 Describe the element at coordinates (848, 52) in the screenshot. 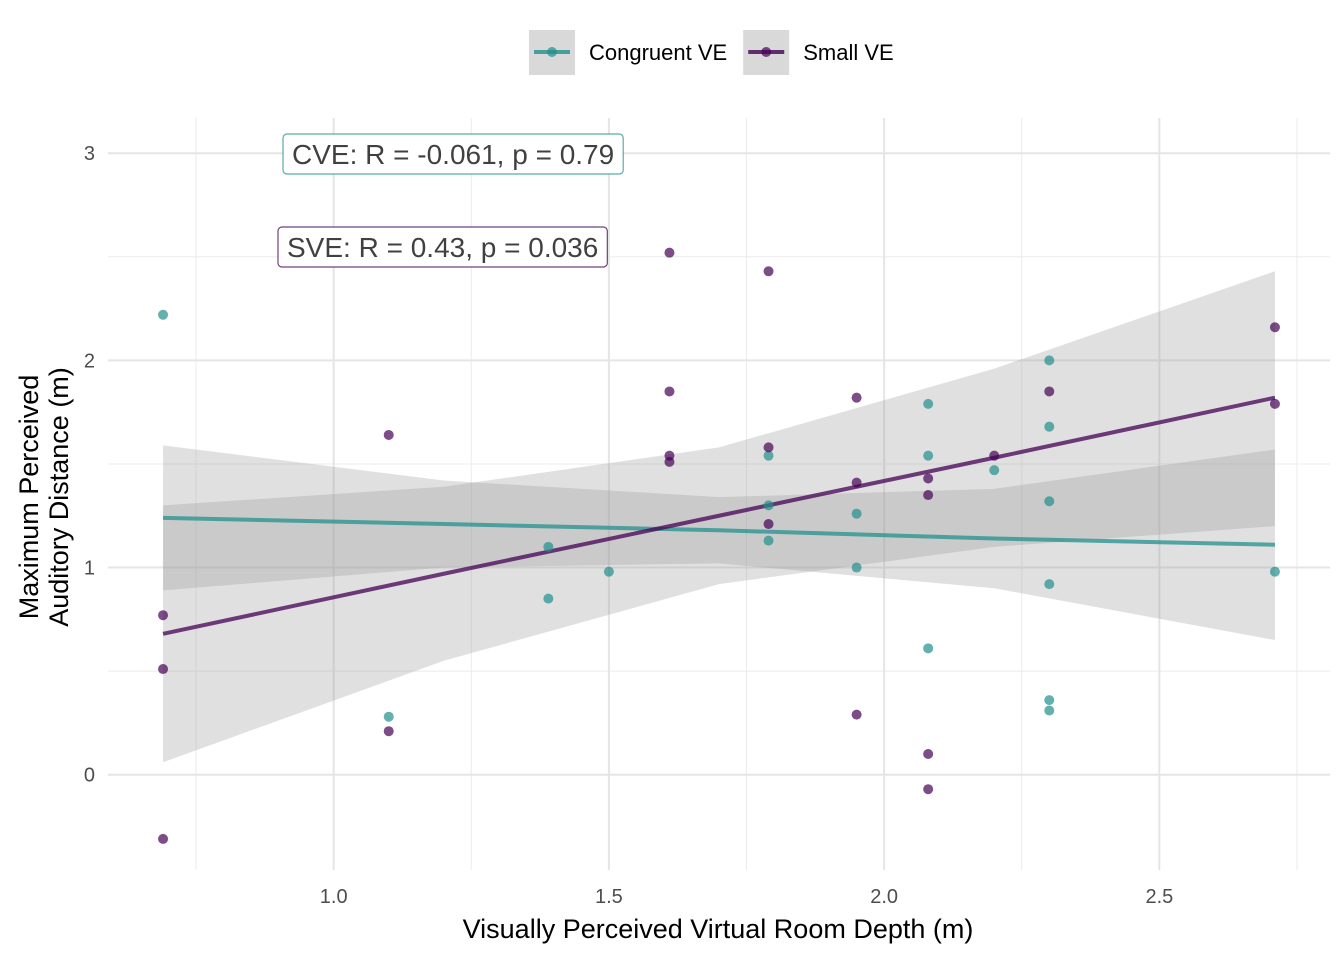

I see `legend-label: Small VE` at that location.